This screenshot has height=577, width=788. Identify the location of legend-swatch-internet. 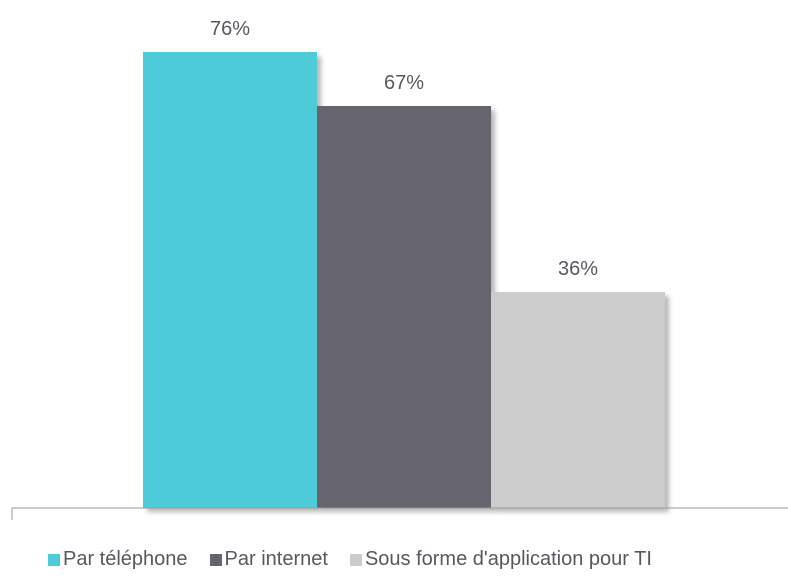
(215, 559).